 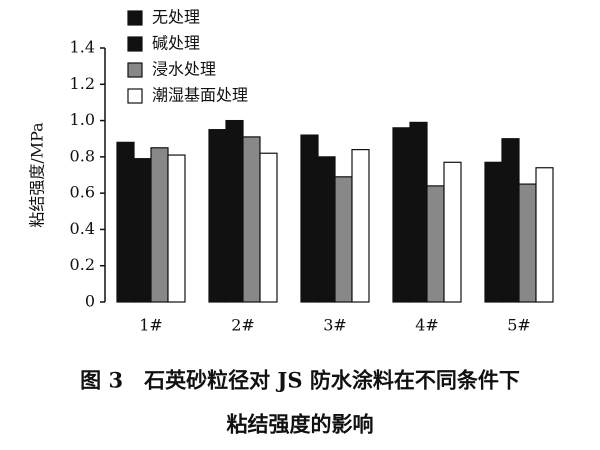 What do you see at coordinates (82, 83) in the screenshot?
I see `y-tick-label: 1.2` at bounding box center [82, 83].